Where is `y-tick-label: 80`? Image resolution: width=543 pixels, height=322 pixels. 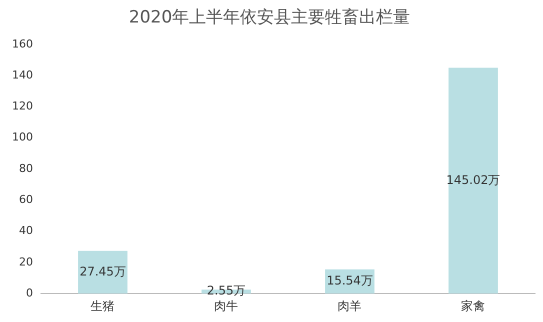
y-tick-label: 80 is located at coordinates (25, 168).